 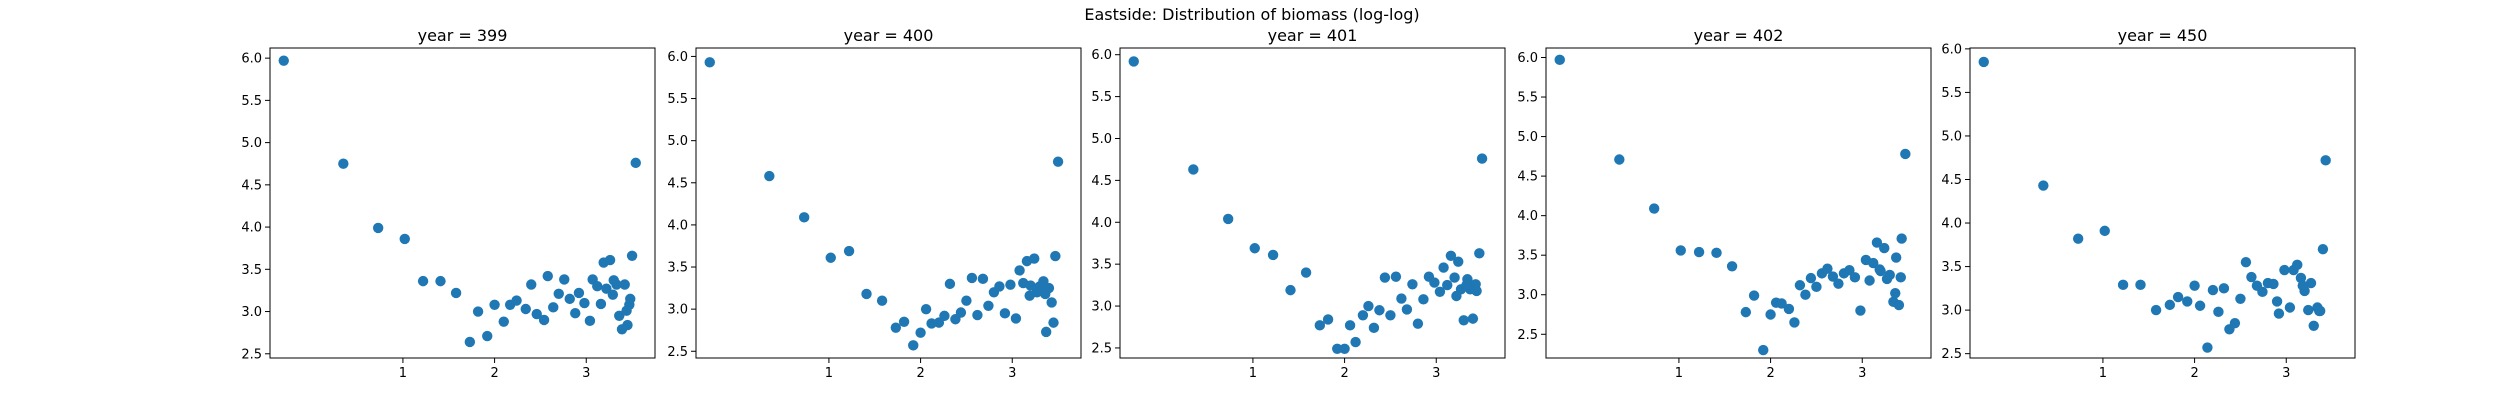 I want to click on subplot-3: year = 402 2.5 3.0 3.5 4.0 4.5 5.0 5.5 6.0 1 2 3, so click(x=1724, y=203).